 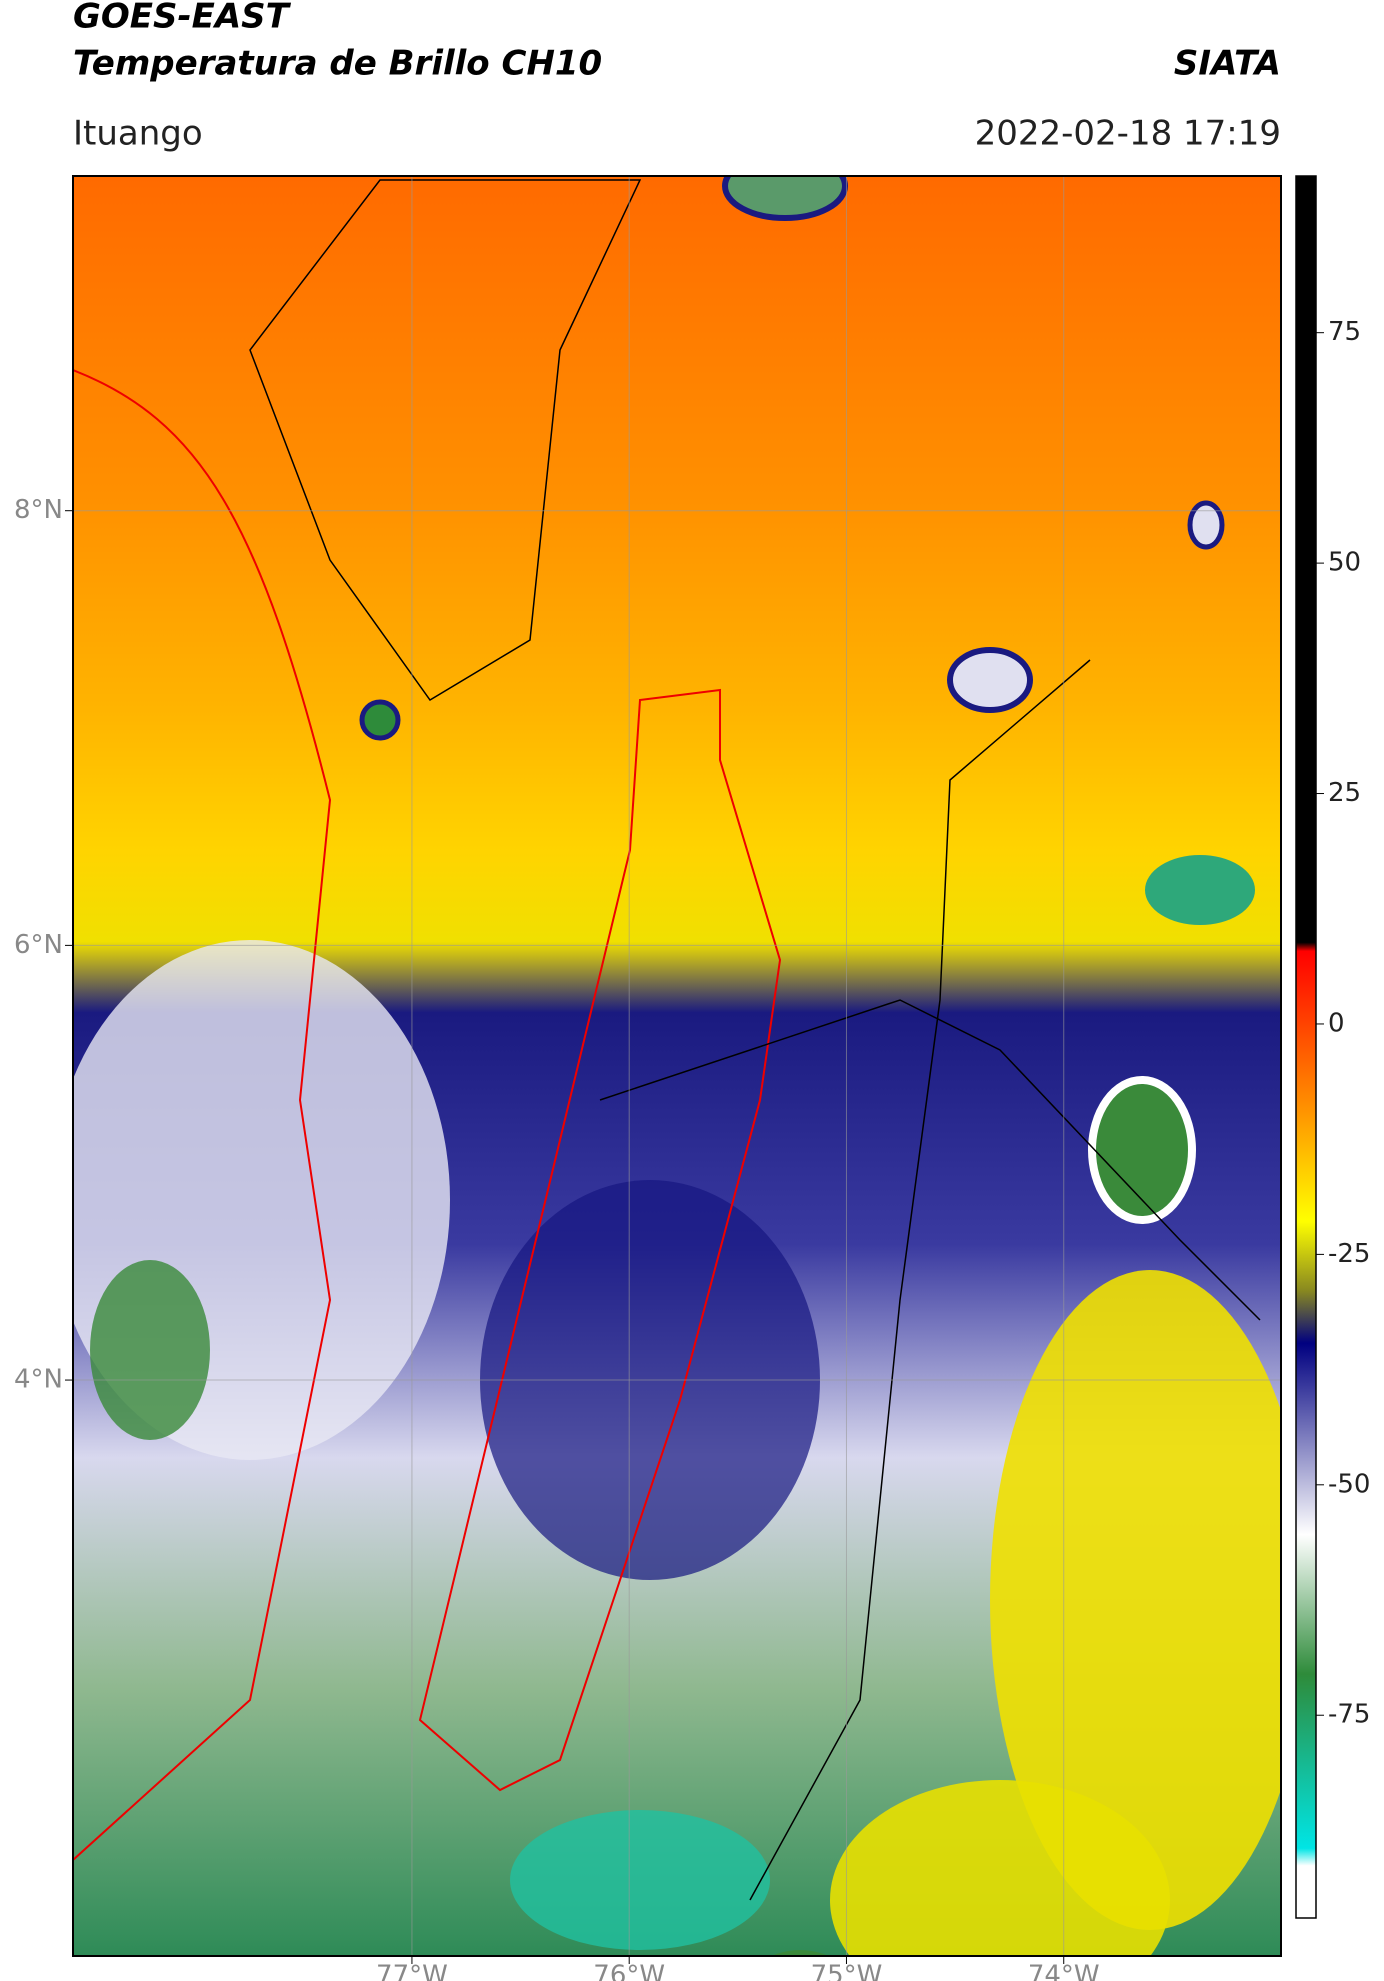 What do you see at coordinates (1128, 134) in the screenshot?
I see `datetime: 2022-02-18 17:19` at bounding box center [1128, 134].